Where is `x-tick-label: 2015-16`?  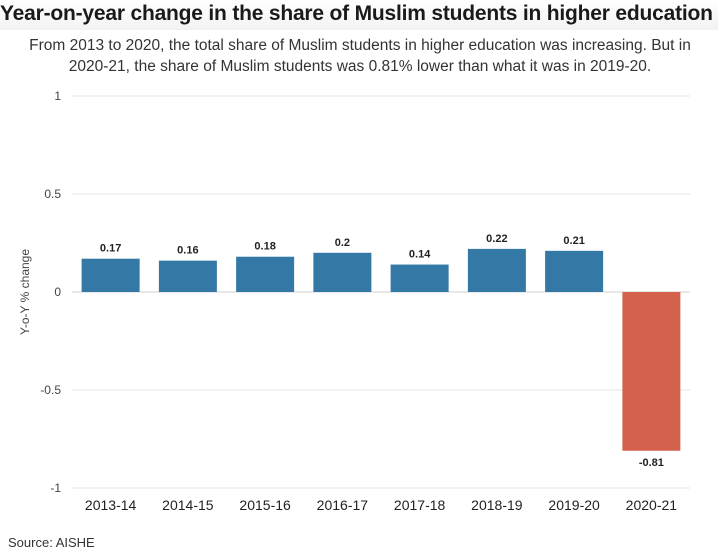 x-tick-label: 2015-16 is located at coordinates (265, 505).